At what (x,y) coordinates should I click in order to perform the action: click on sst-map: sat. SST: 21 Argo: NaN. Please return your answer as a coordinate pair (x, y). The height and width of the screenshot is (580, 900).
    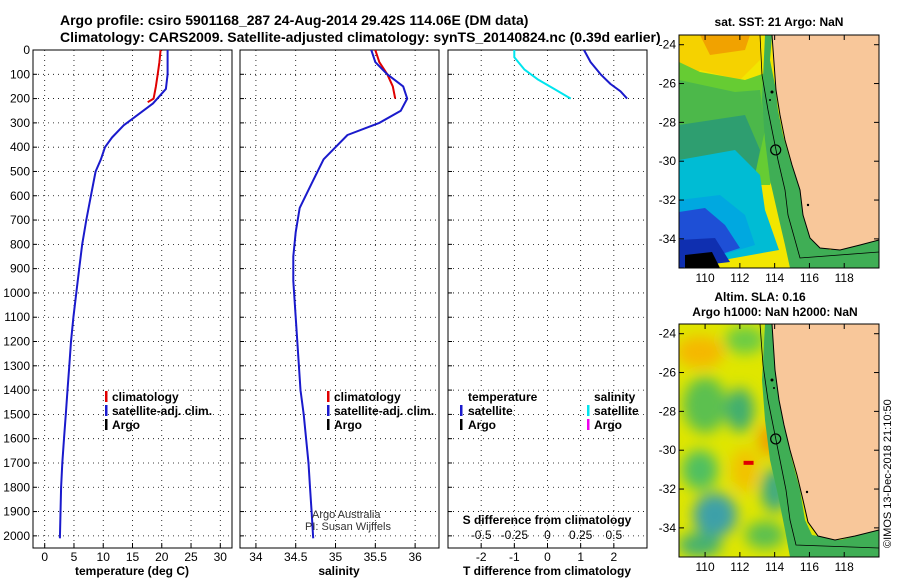
    Looking at the image, I should click on (769, 150).